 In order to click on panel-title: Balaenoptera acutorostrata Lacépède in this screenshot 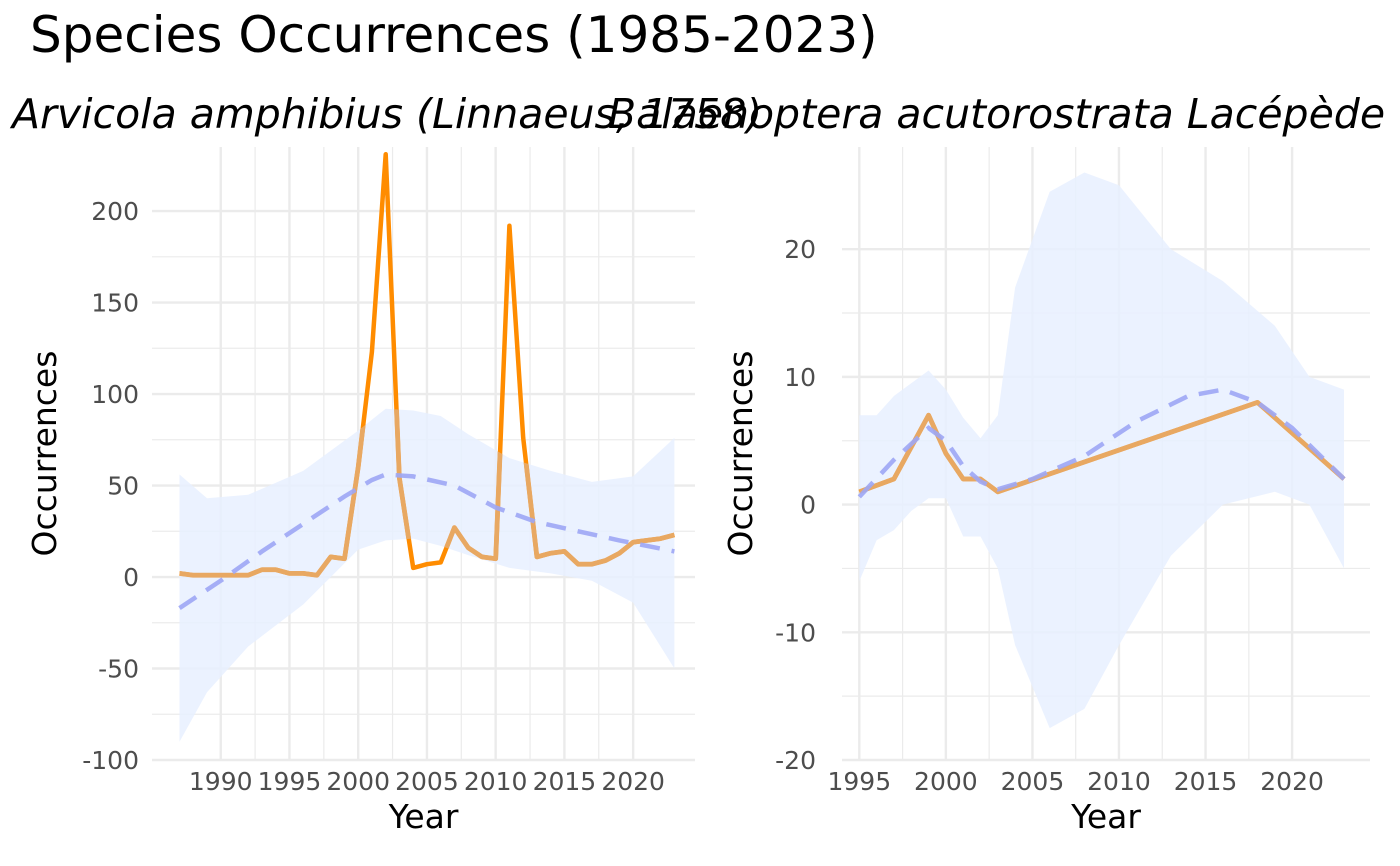, I will do `click(996, 114)`.